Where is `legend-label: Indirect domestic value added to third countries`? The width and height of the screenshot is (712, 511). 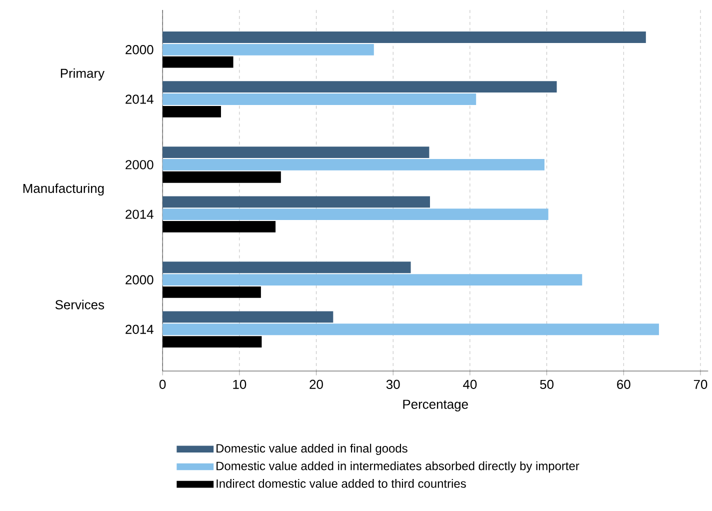
legend-label: Indirect domestic value added to third countries is located at coordinates (341, 483).